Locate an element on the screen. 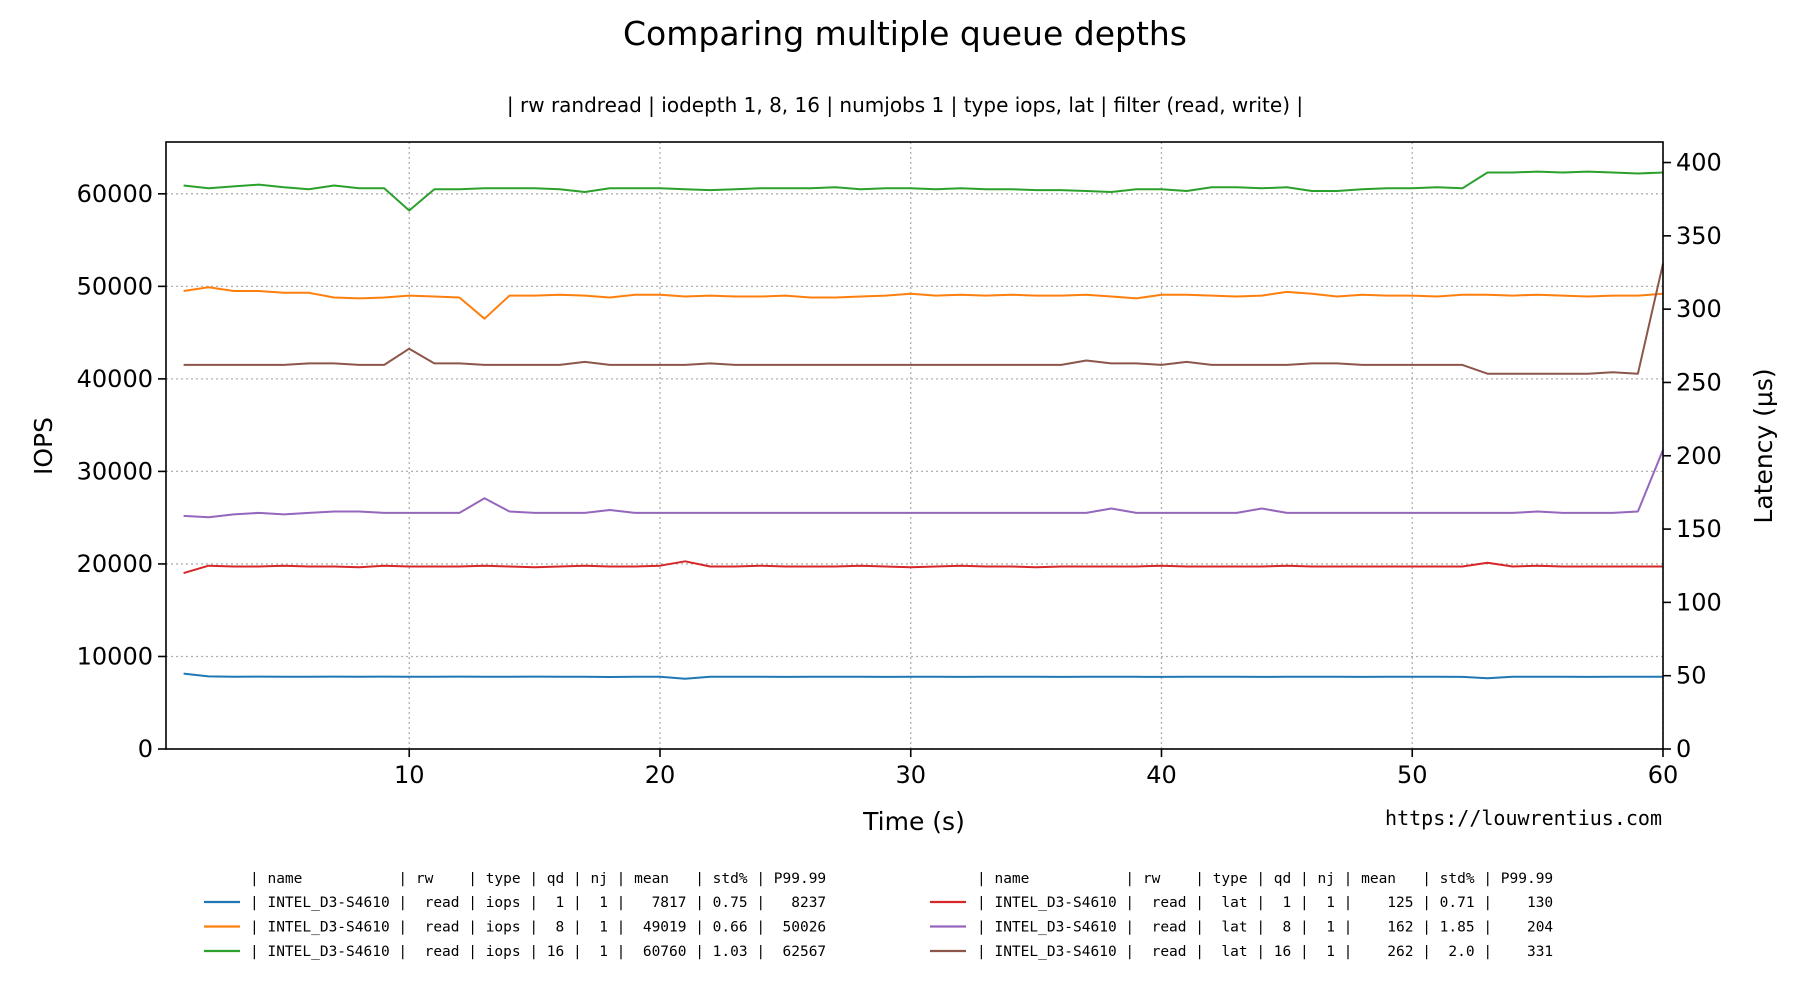 Image resolution: width=1800 pixels, height=1000 pixels. chart-title: Comparing multiple queue depths is located at coordinates (905, 33).